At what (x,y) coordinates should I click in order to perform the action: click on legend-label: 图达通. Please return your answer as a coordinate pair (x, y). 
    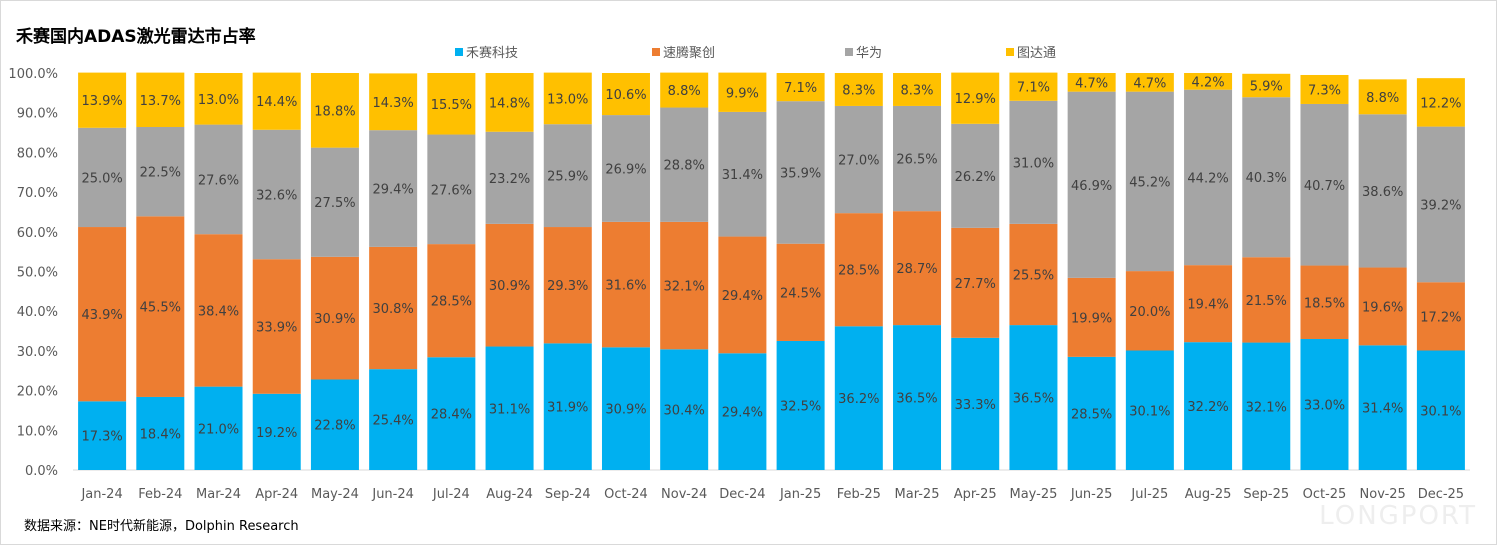
    Looking at the image, I should click on (1036, 53).